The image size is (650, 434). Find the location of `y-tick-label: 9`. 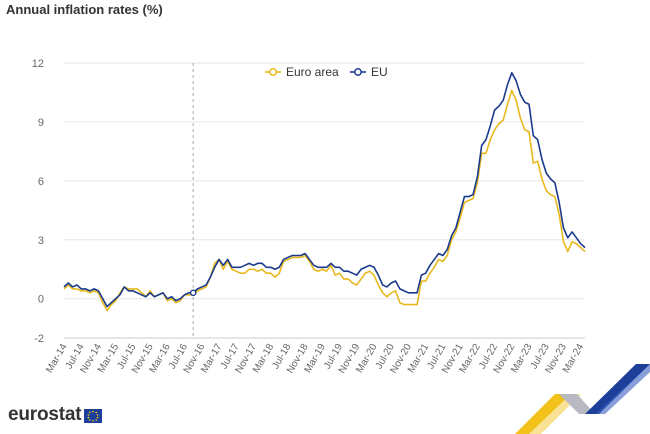

y-tick-label: 9 is located at coordinates (41, 123).